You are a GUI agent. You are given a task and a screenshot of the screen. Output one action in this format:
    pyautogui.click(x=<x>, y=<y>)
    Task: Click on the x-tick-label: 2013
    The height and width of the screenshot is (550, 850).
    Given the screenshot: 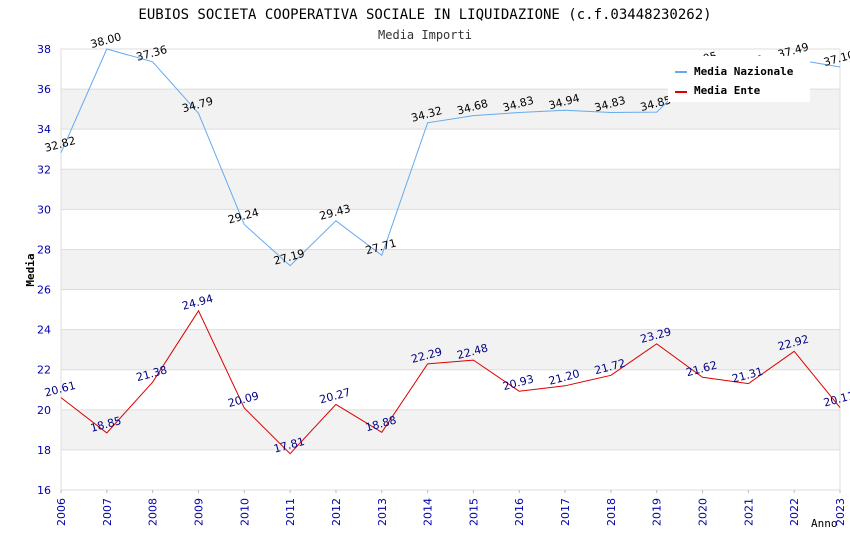 What is the action you would take?
    pyautogui.click(x=382, y=512)
    